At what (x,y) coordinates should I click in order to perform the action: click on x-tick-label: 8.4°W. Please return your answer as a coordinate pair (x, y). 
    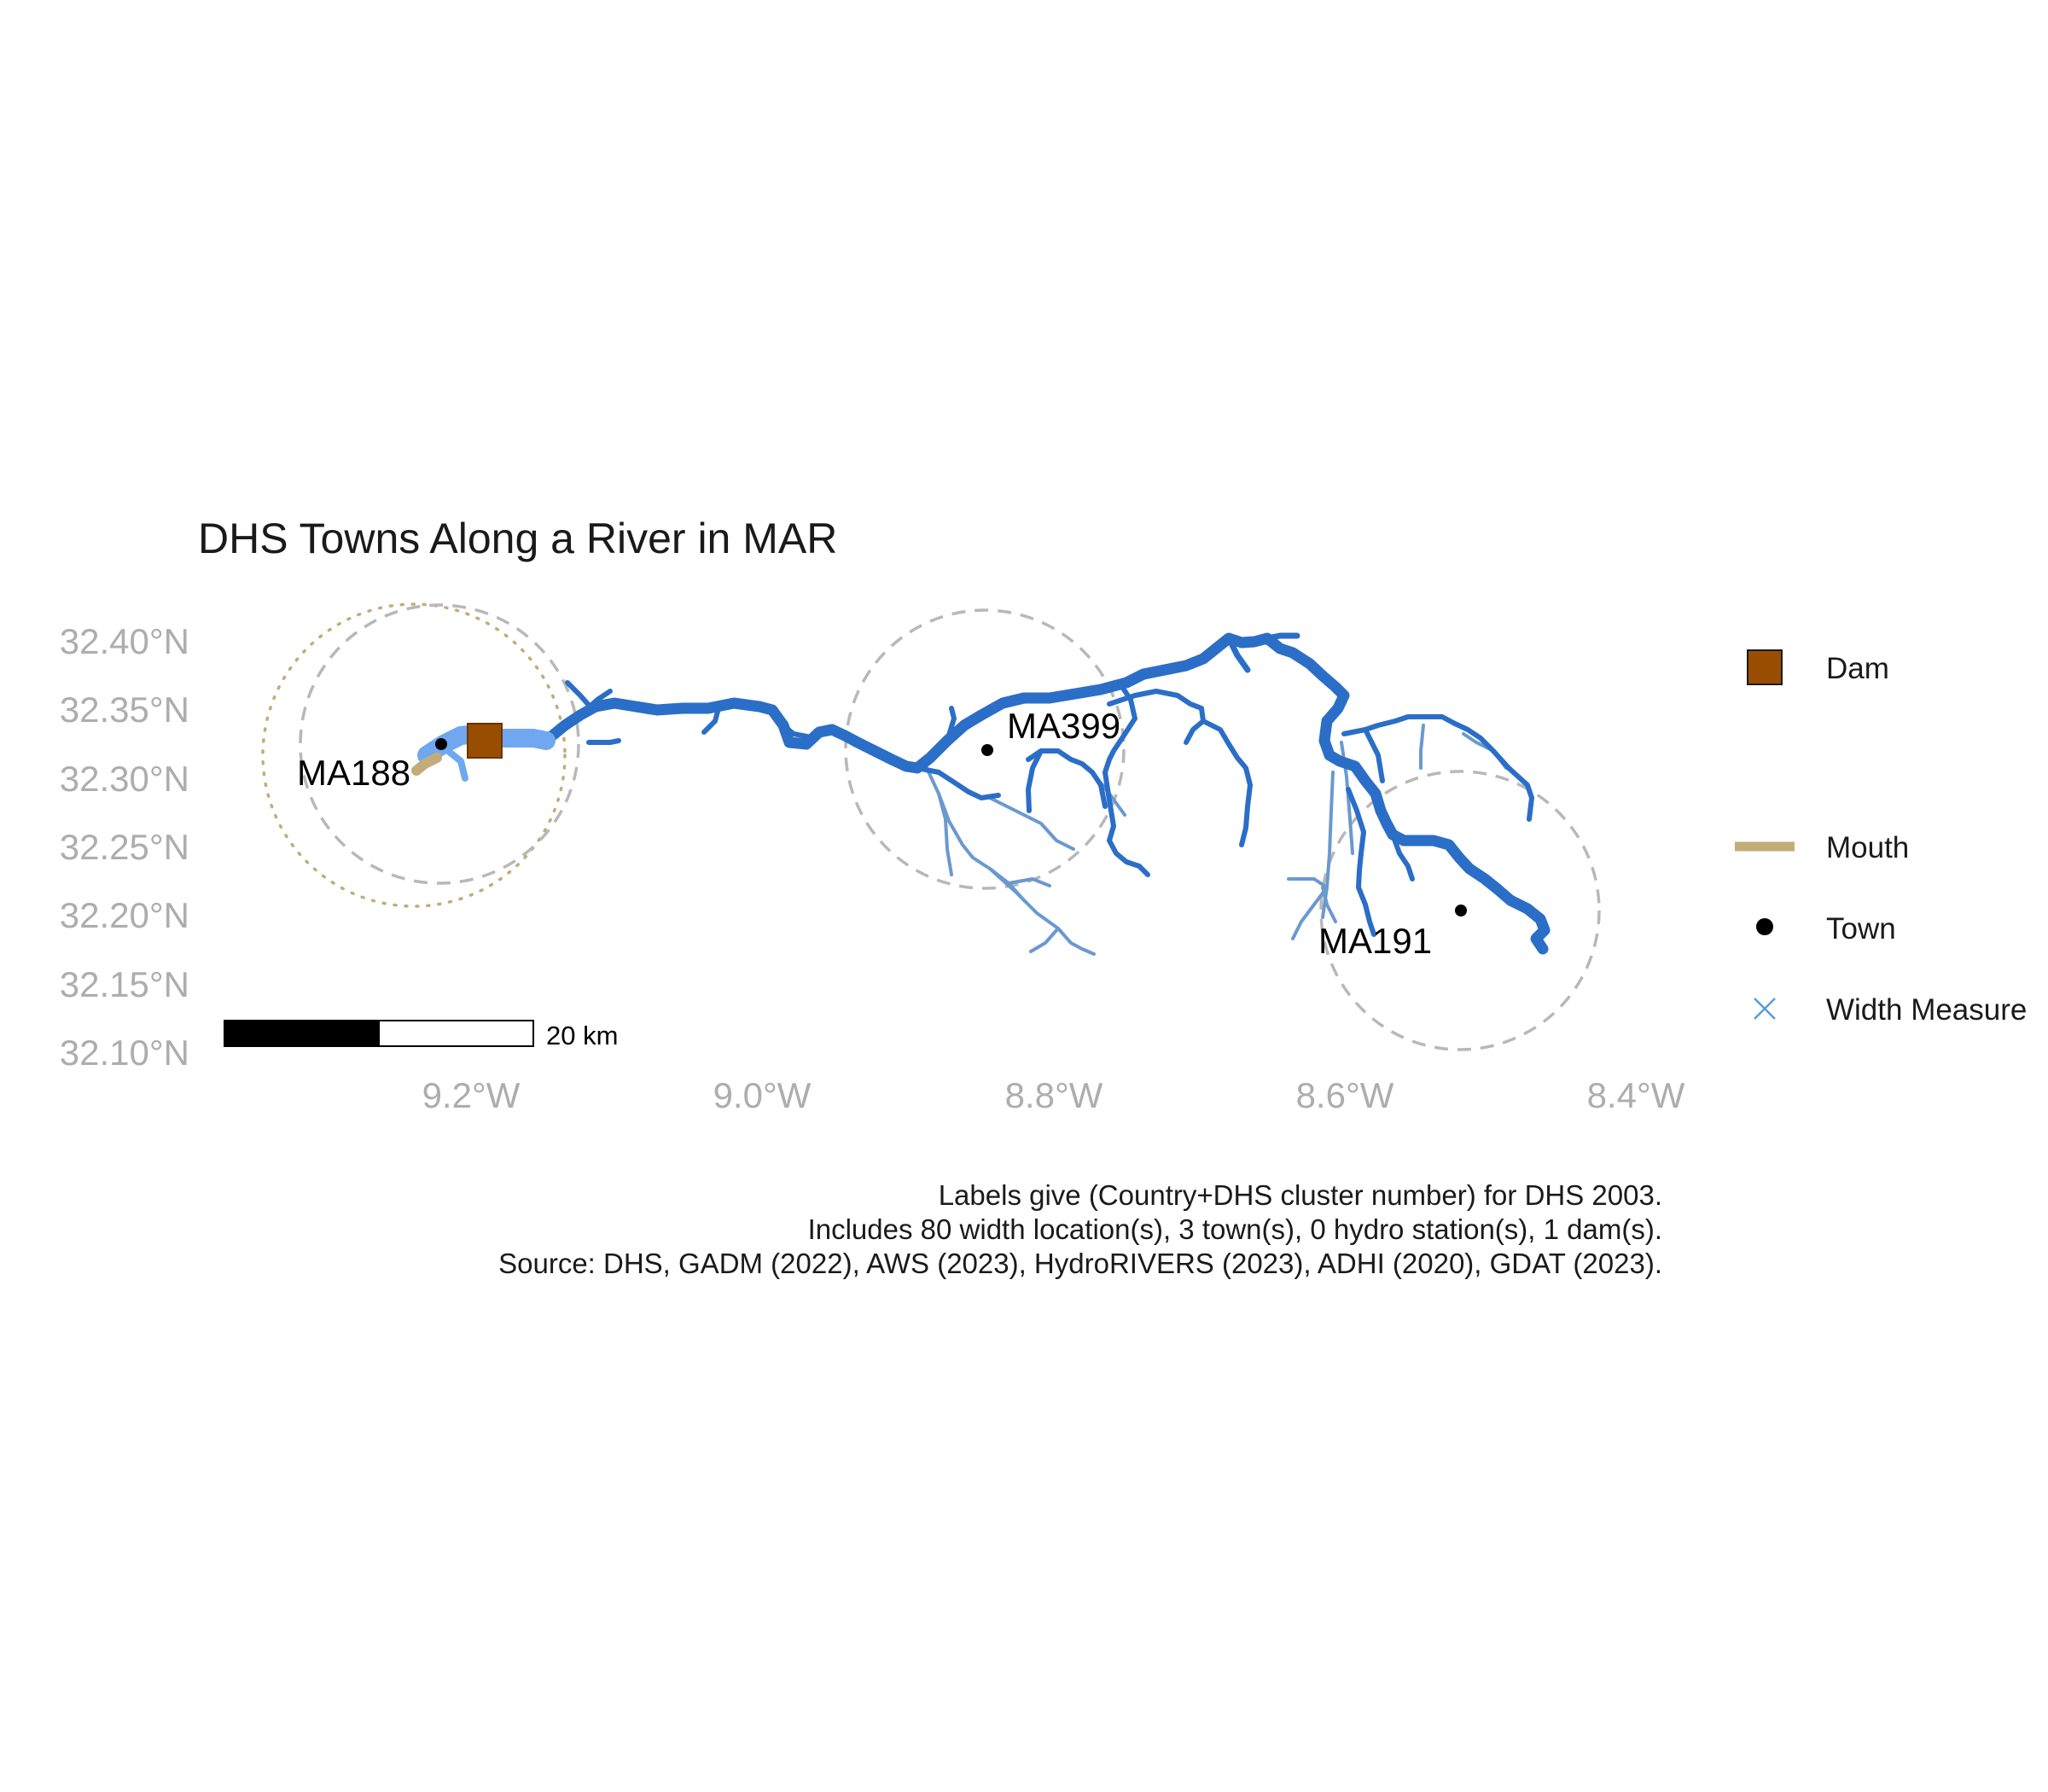
    Looking at the image, I should click on (1636, 1095).